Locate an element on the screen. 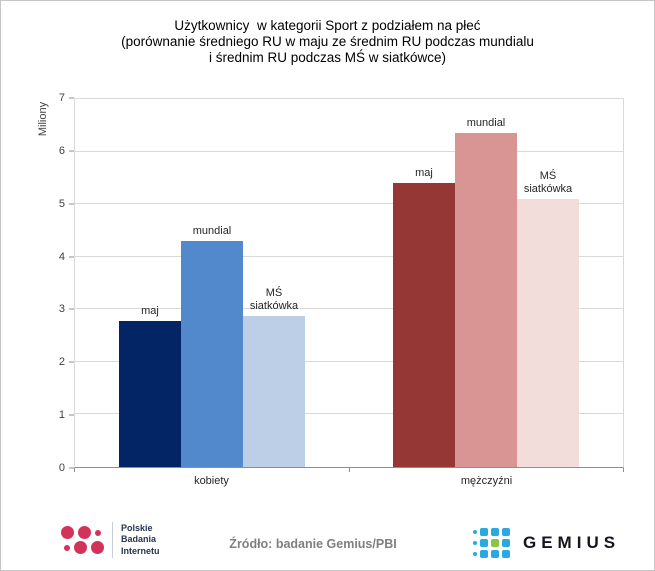 The image size is (655, 571). y-tick-label: 3 is located at coordinates (61, 309).